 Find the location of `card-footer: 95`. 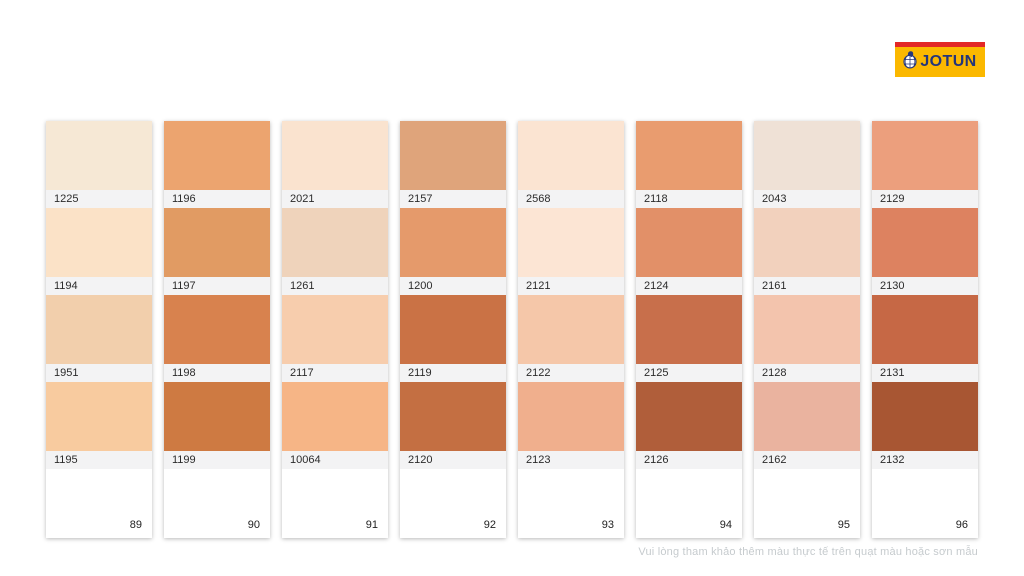

card-footer: 95 is located at coordinates (807, 503).